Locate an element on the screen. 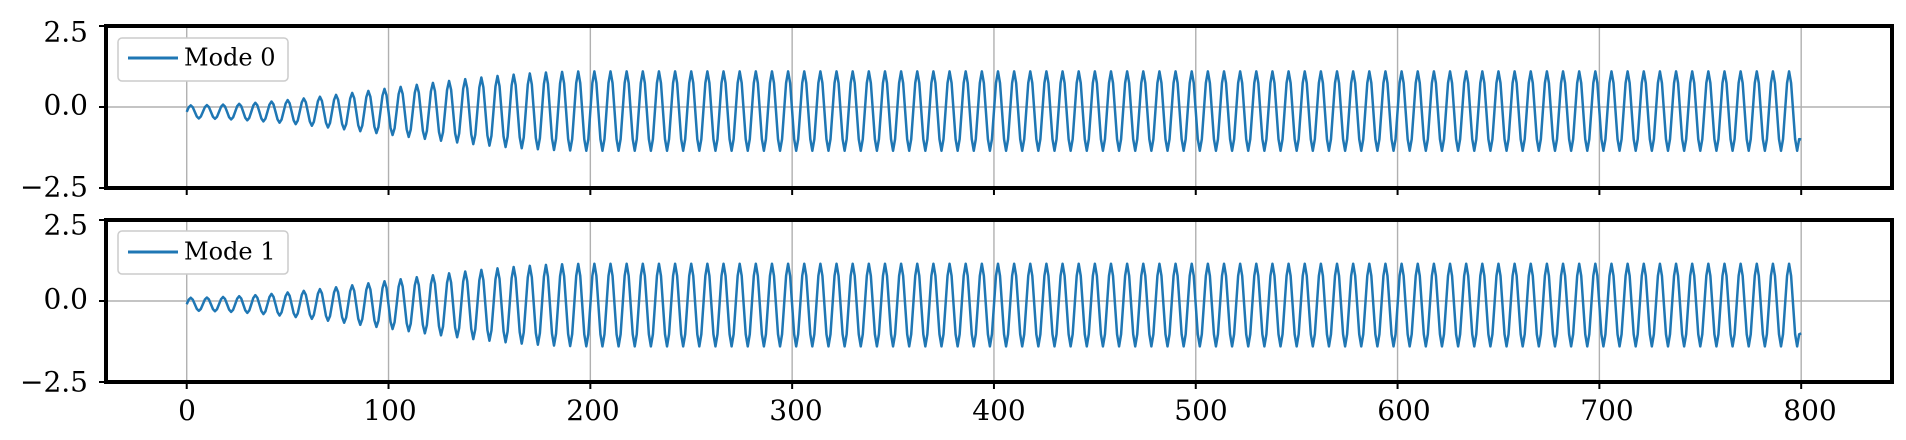  xtick-label: 100 is located at coordinates (389, 410).